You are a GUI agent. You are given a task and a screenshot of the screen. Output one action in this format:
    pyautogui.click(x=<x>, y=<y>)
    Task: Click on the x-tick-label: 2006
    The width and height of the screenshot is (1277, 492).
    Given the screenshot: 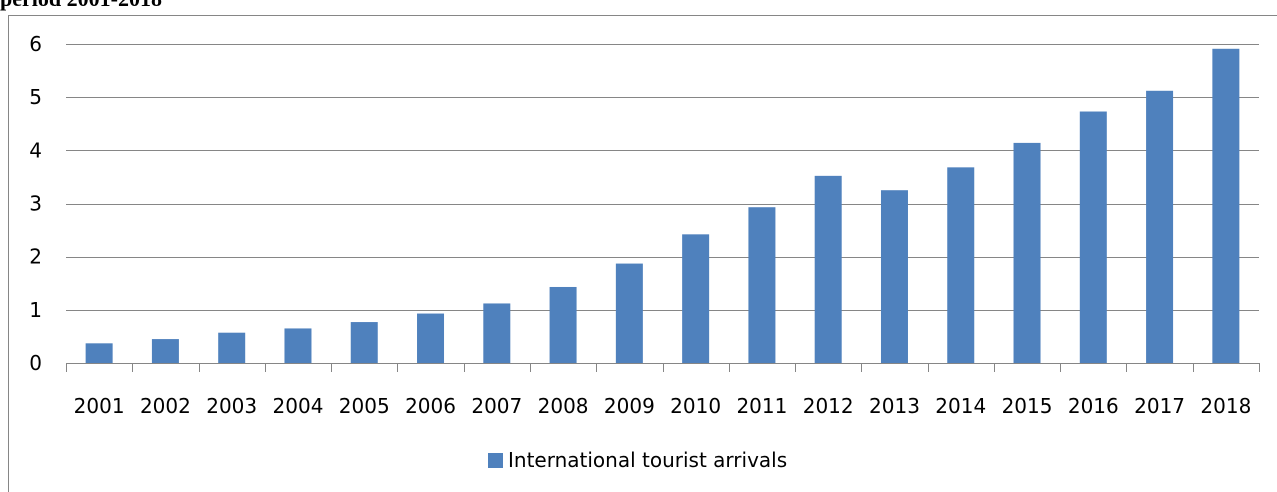 What is the action you would take?
    pyautogui.click(x=430, y=406)
    